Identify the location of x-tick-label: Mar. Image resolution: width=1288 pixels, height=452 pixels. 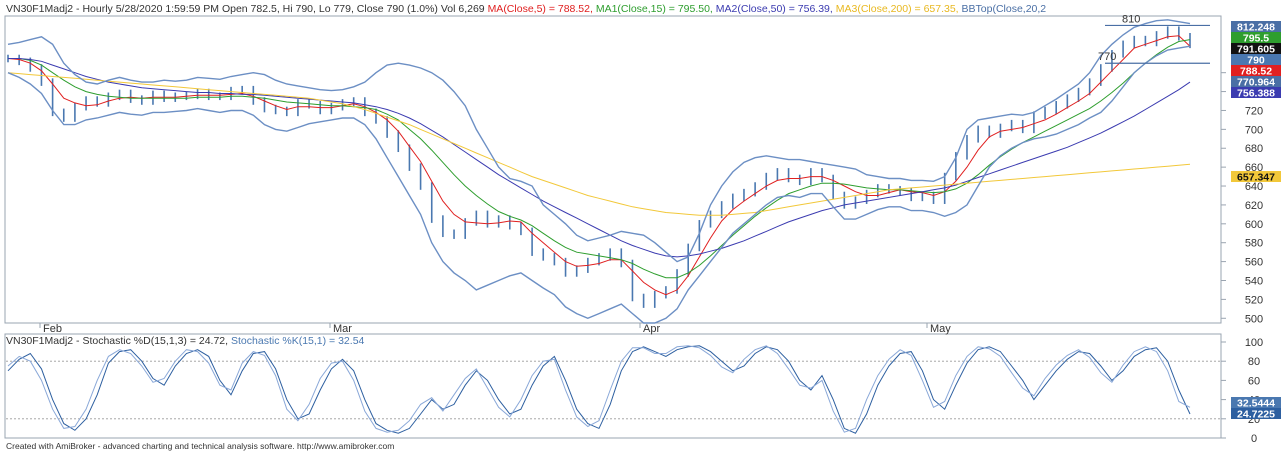
(342, 329).